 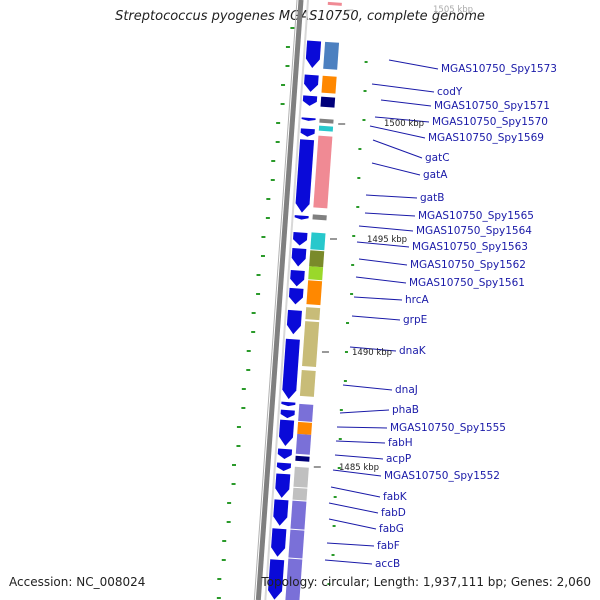 I want to click on kbp-label: 1485 kbp, so click(x=359, y=468).